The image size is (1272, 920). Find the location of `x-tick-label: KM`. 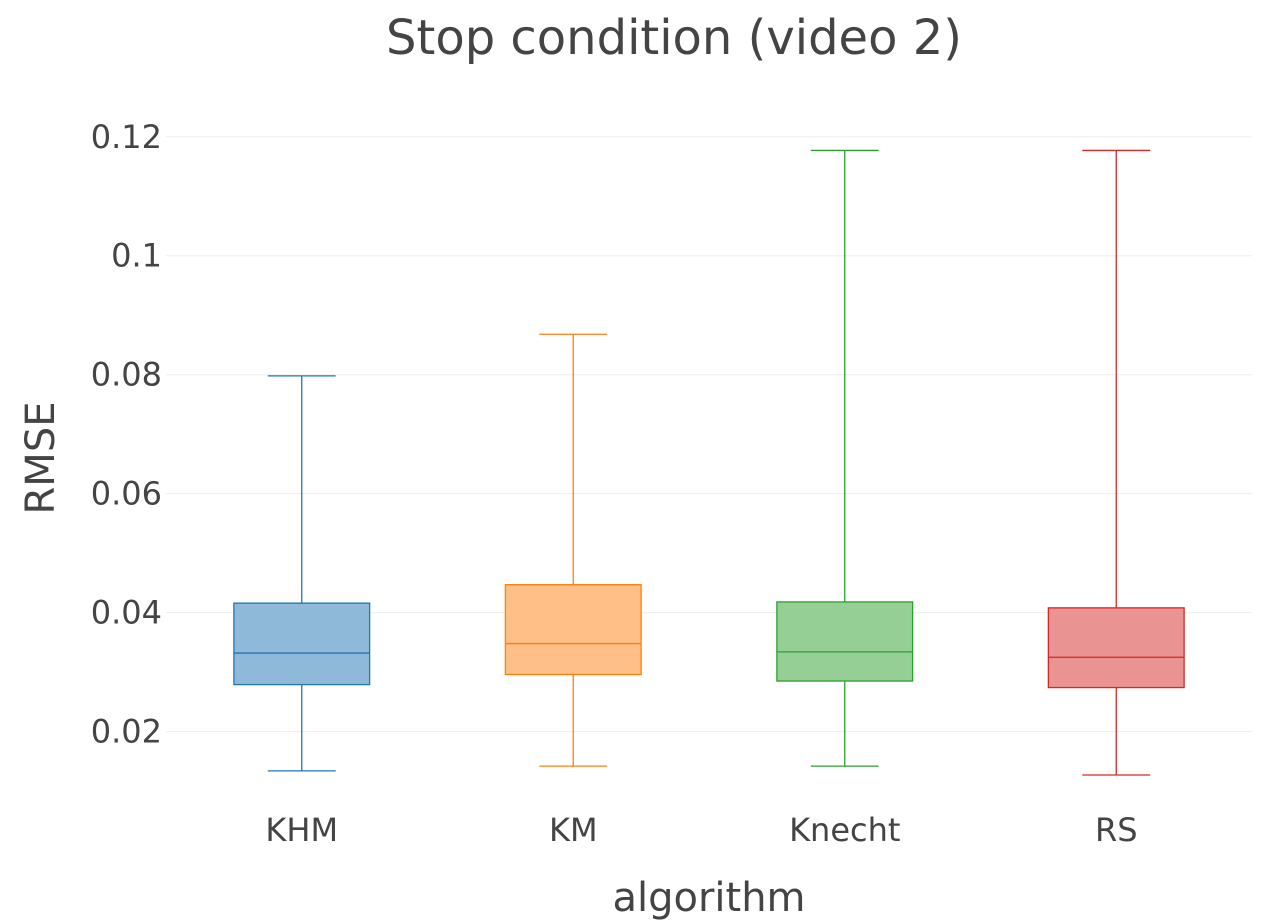

x-tick-label: KM is located at coordinates (573, 830).